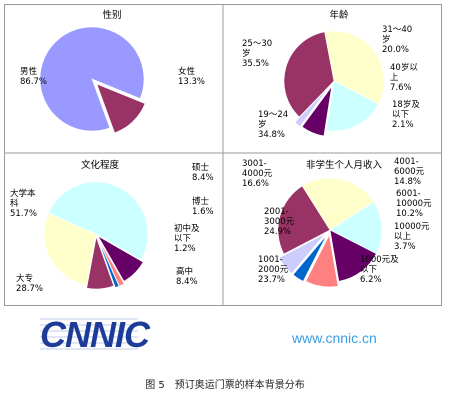 The image size is (450, 404). I want to click on cnnic-logo: CNNIC, so click(95, 334).